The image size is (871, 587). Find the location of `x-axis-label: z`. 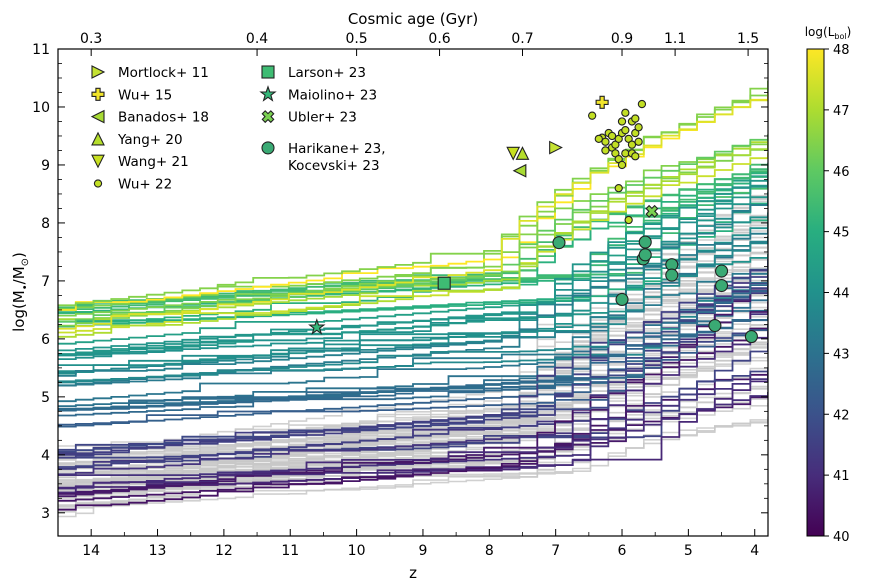

x-axis-label: z is located at coordinates (413, 573).